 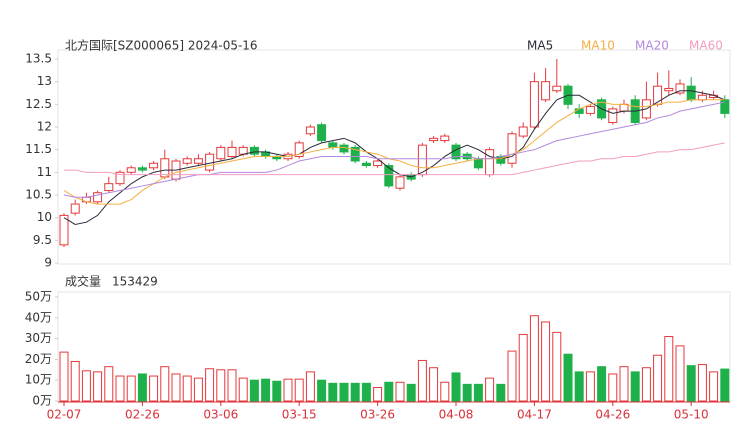 What do you see at coordinates (135, 282) in the screenshot?
I see `volume-latest: 153429` at bounding box center [135, 282].